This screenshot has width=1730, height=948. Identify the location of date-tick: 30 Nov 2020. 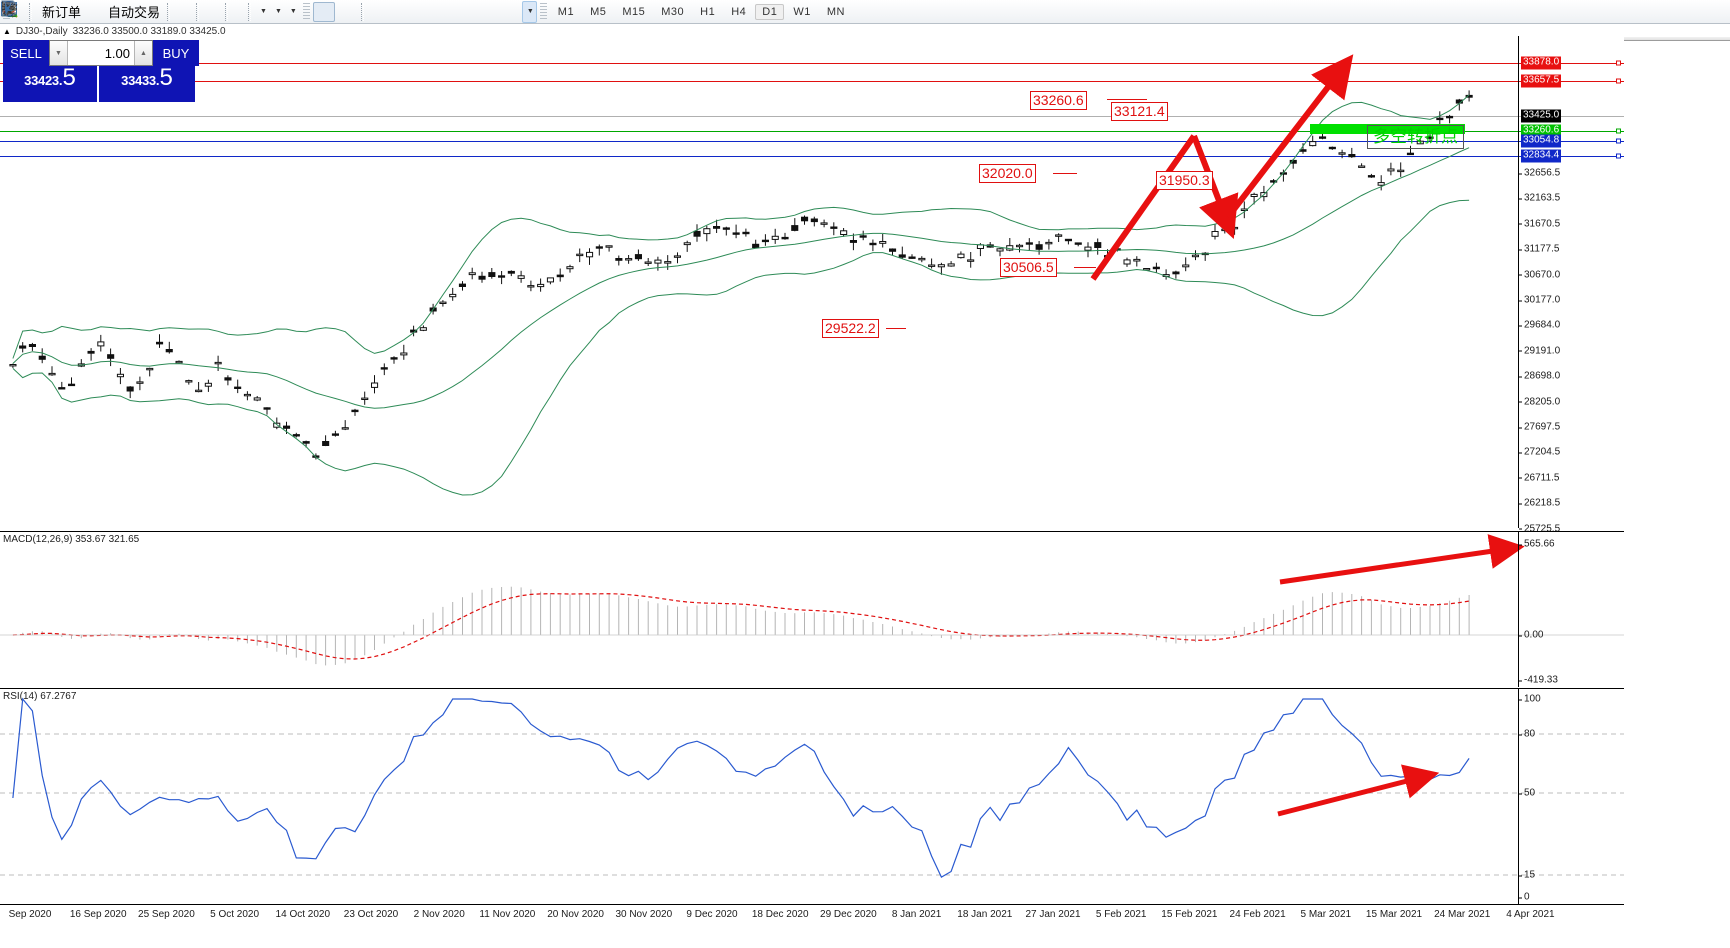
(644, 914).